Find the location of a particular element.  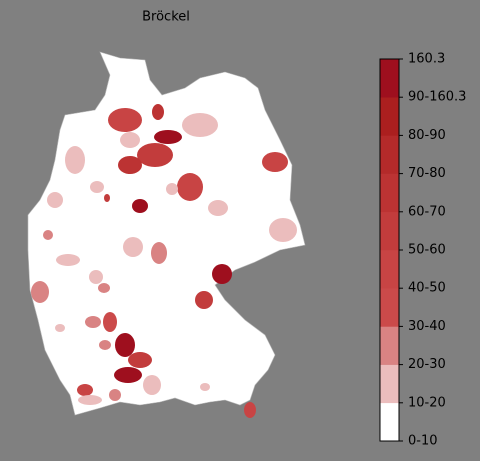

colorbar-label: 90-160.3 is located at coordinates (437, 97).